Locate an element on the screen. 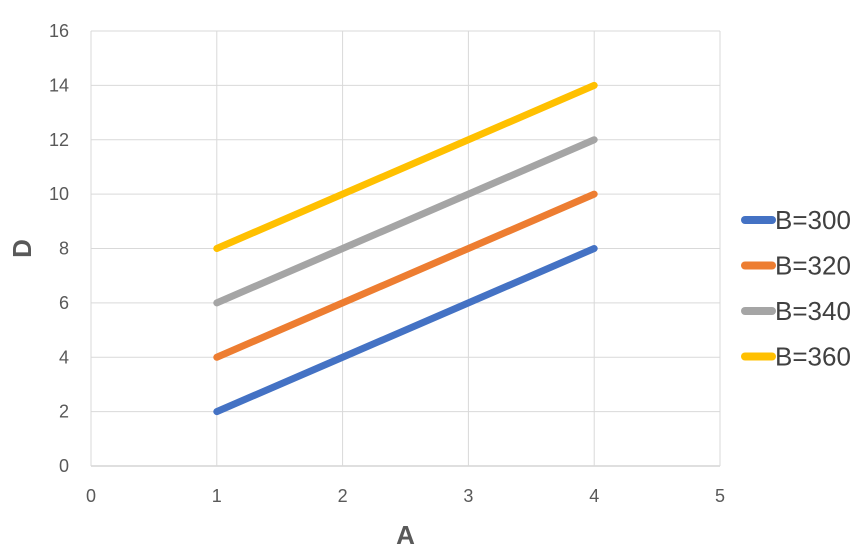  y-tick-label: 6 is located at coordinates (64, 303).